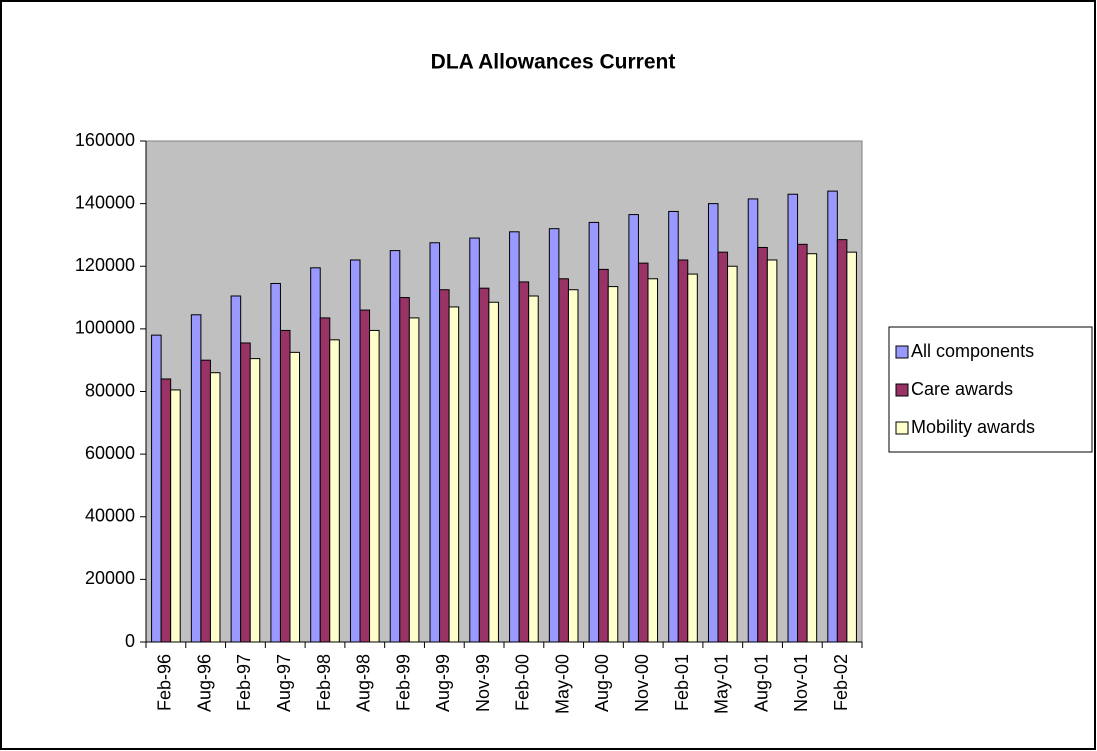 The width and height of the screenshot is (1097, 751). Describe the element at coordinates (204, 683) in the screenshot. I see `x-tick-label: Aug-96` at that location.